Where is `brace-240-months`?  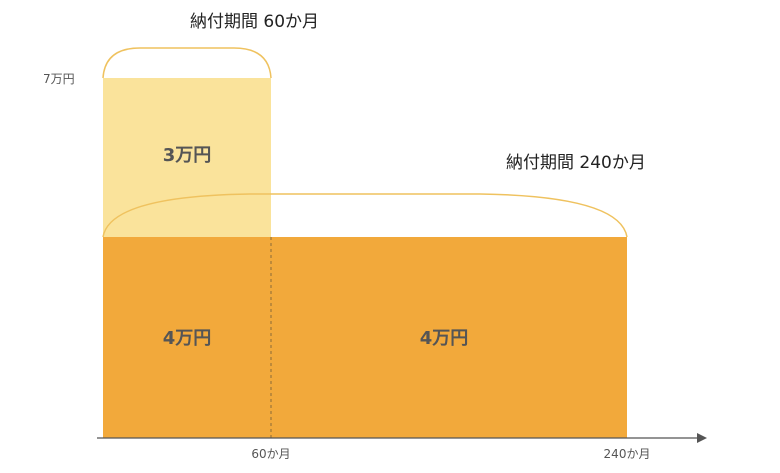
brace-240-months is located at coordinates (365, 215).